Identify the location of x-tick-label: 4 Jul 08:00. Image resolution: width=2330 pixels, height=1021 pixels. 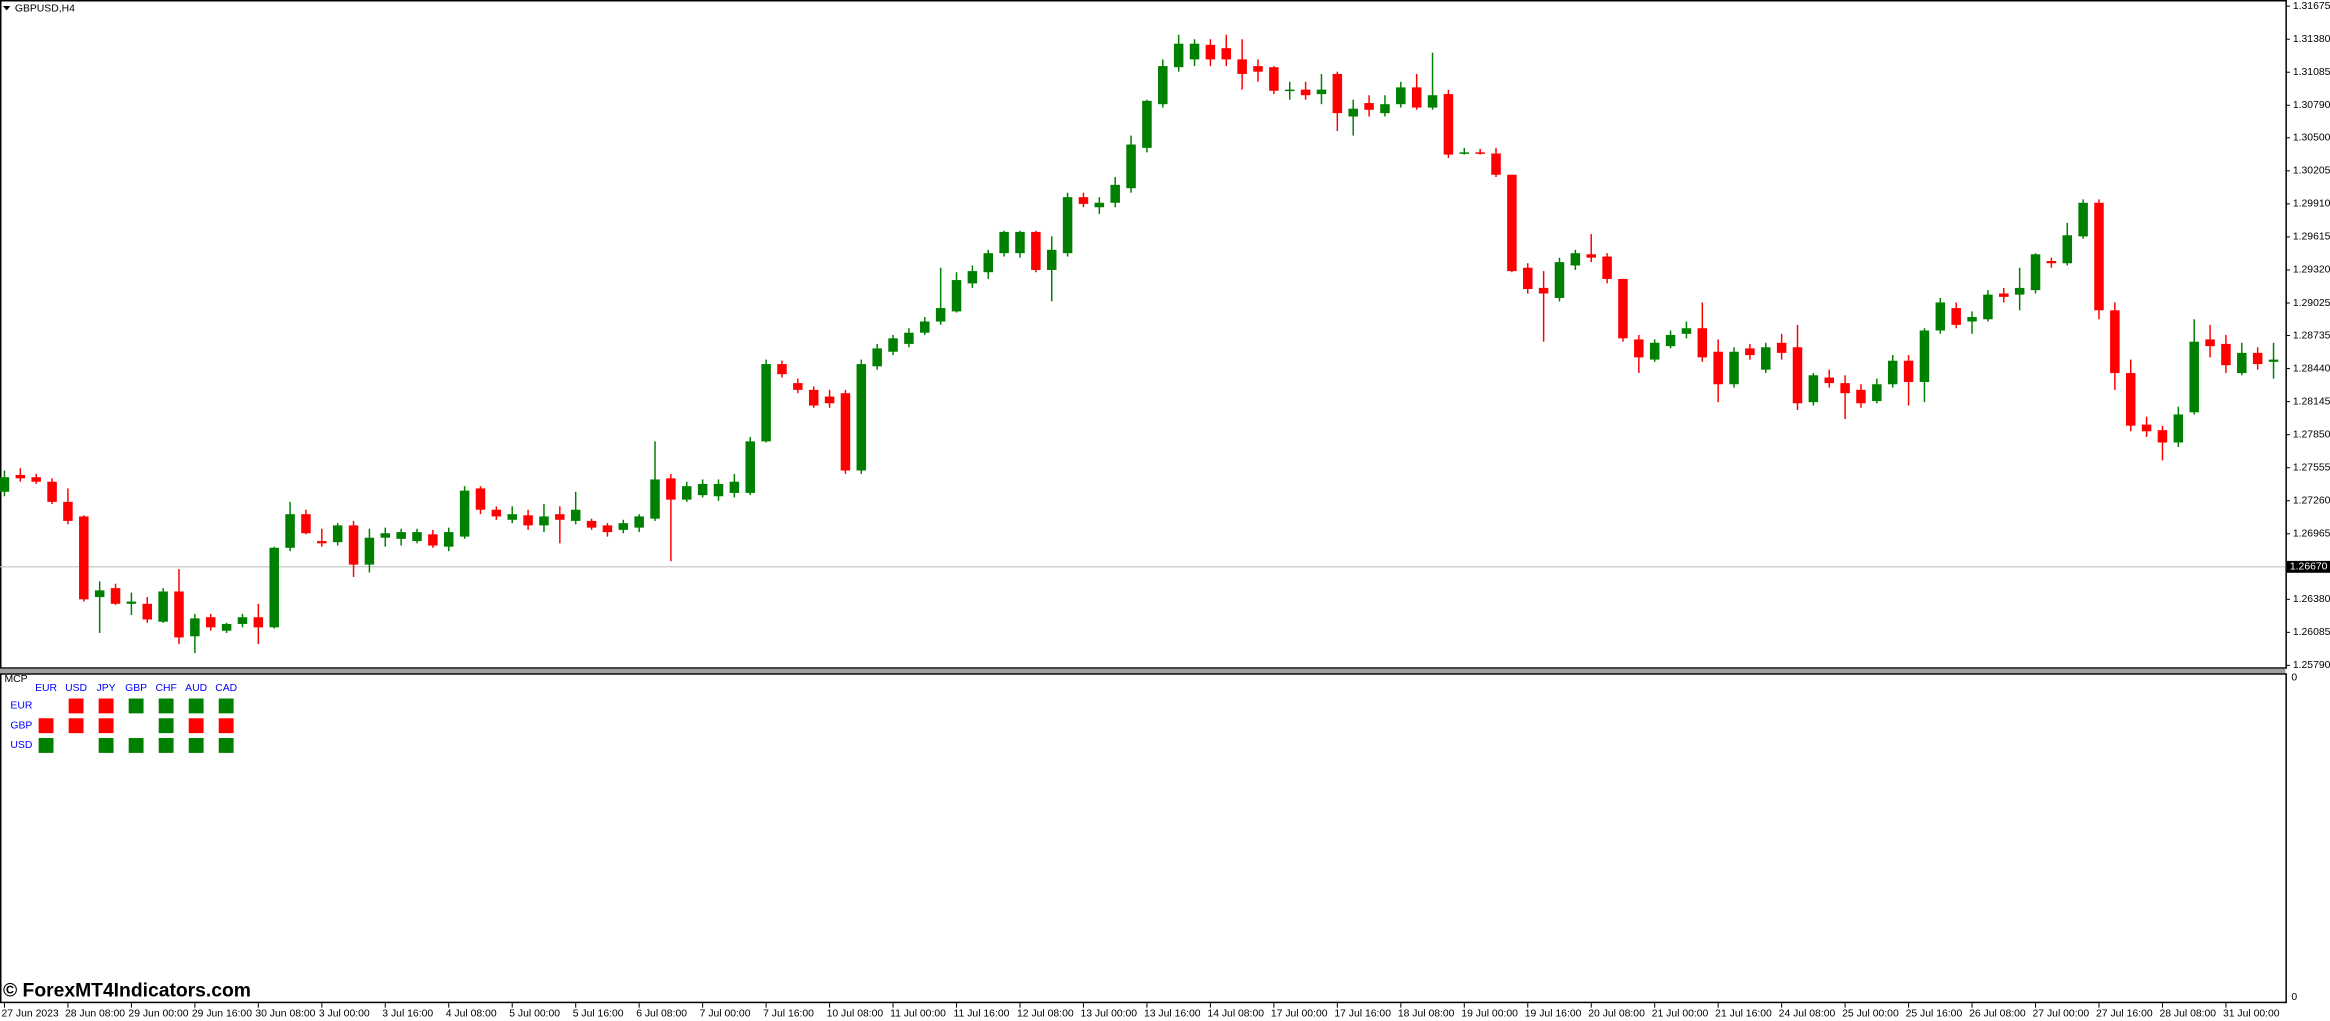
(471, 1013).